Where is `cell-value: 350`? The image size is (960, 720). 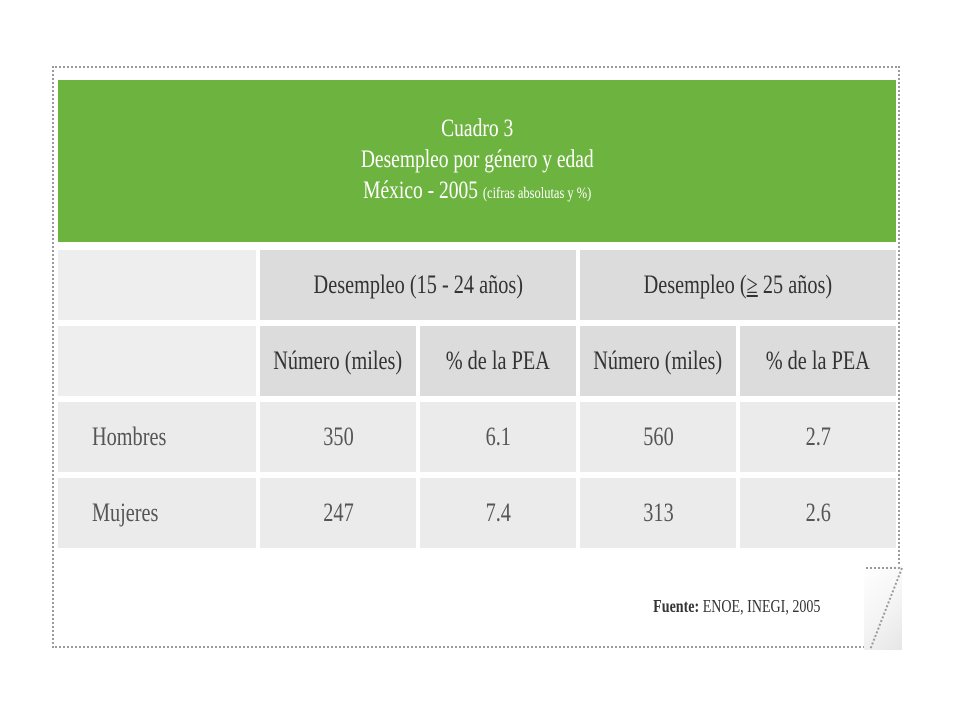 cell-value: 350 is located at coordinates (338, 436).